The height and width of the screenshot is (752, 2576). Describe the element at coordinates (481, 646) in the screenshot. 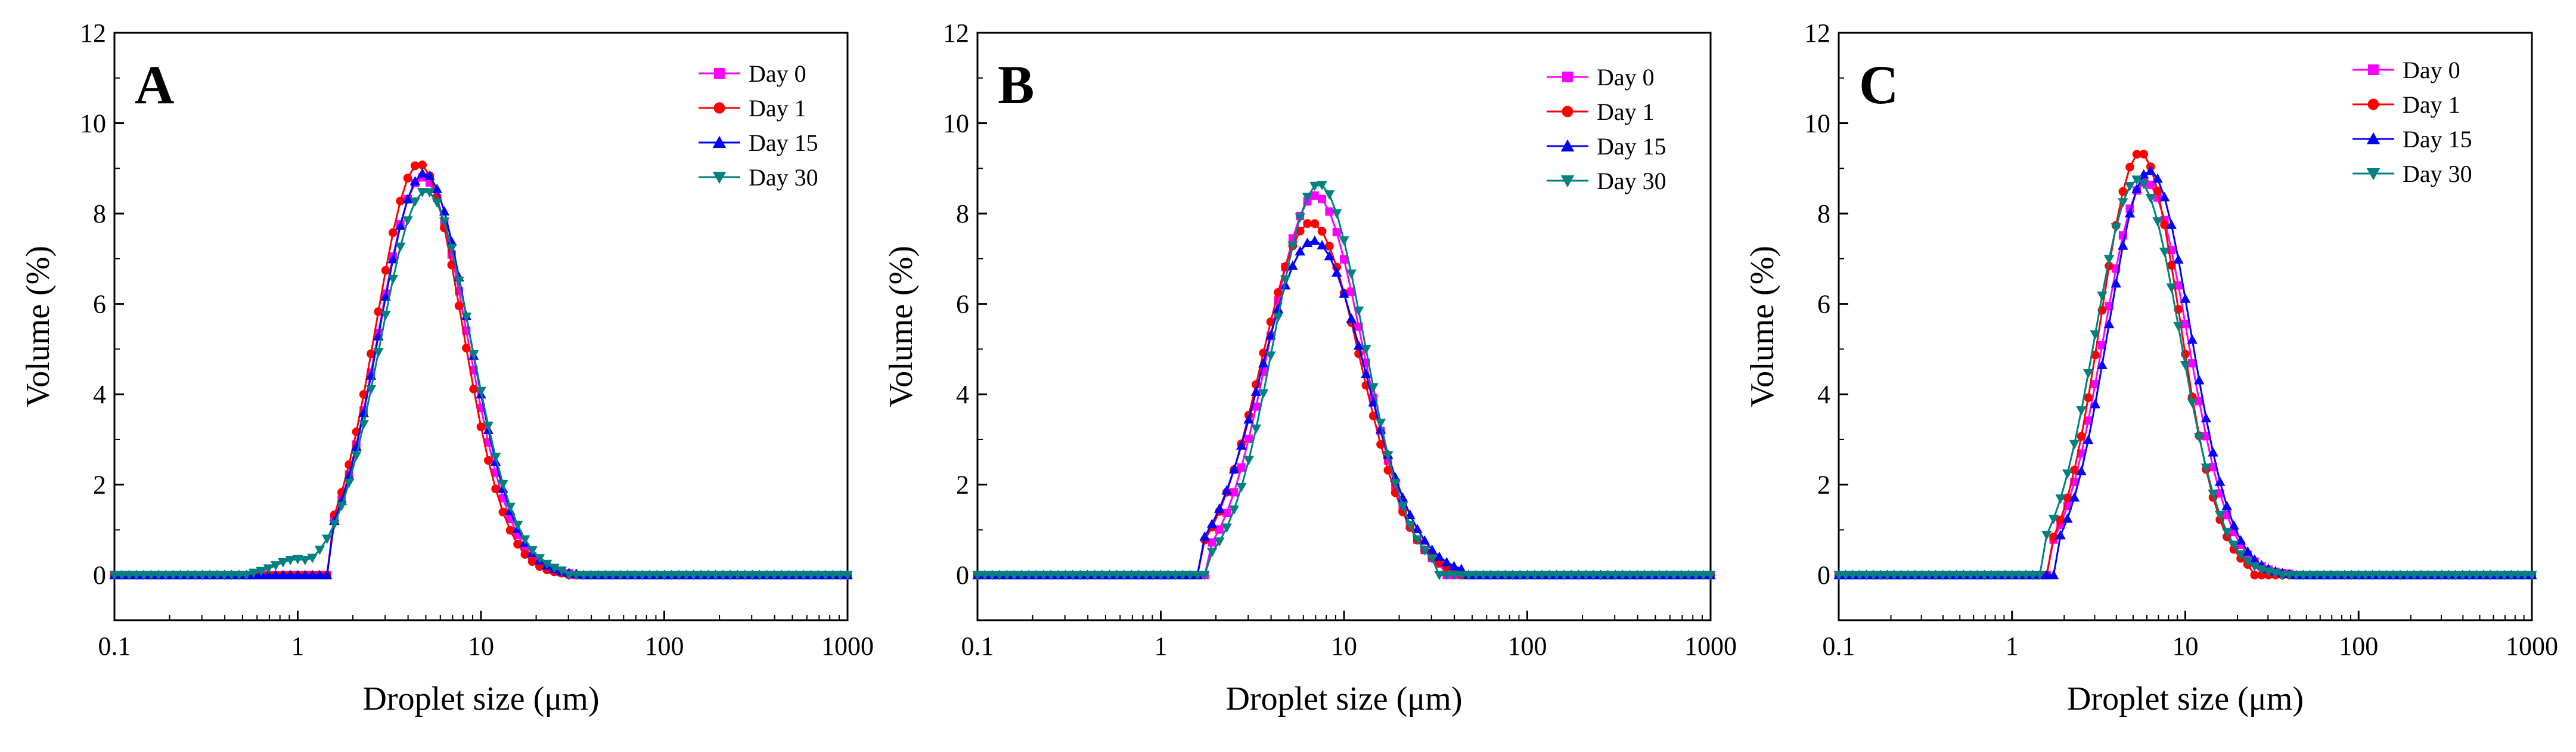

I see `x-tick-label: 10` at that location.